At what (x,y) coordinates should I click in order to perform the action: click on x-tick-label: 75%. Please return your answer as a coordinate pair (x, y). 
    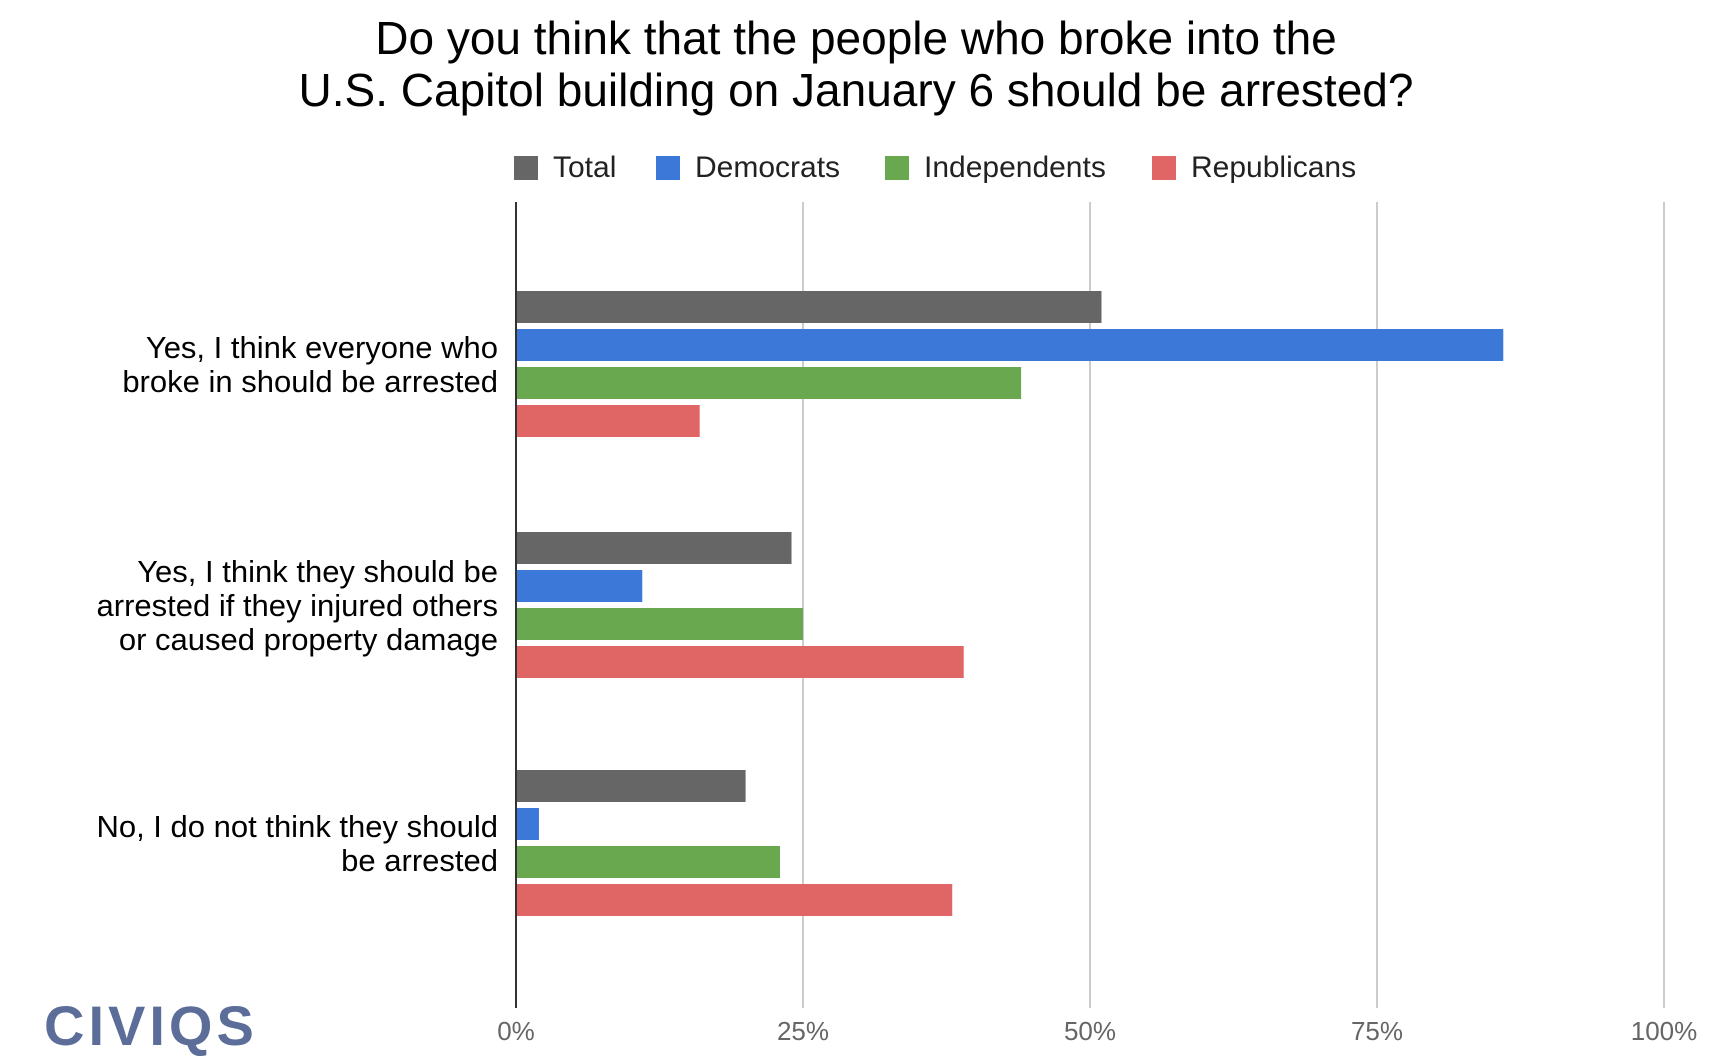
    Looking at the image, I should click on (1377, 1031).